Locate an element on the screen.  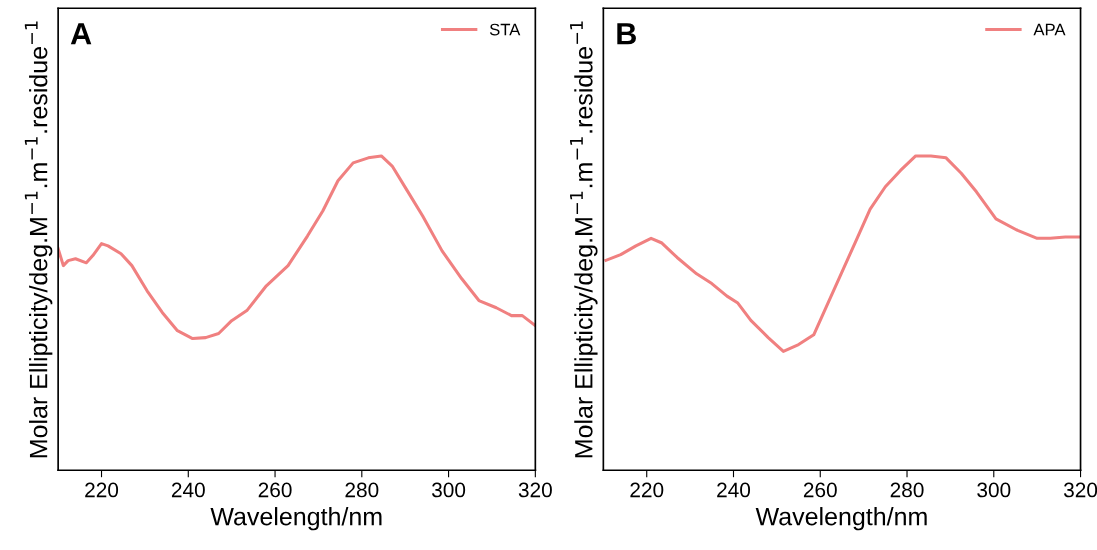
text: B is located at coordinates (626, 34).